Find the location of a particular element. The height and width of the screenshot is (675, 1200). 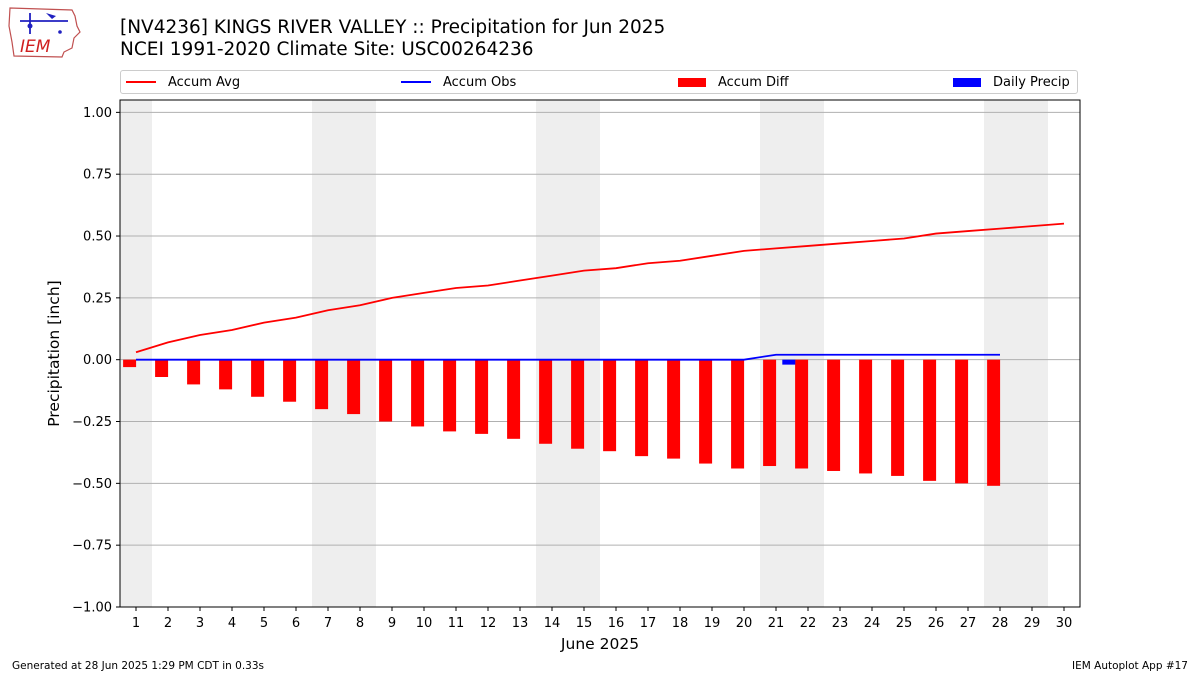

legend-label-accum-obs: Accum Obs is located at coordinates (480, 82).